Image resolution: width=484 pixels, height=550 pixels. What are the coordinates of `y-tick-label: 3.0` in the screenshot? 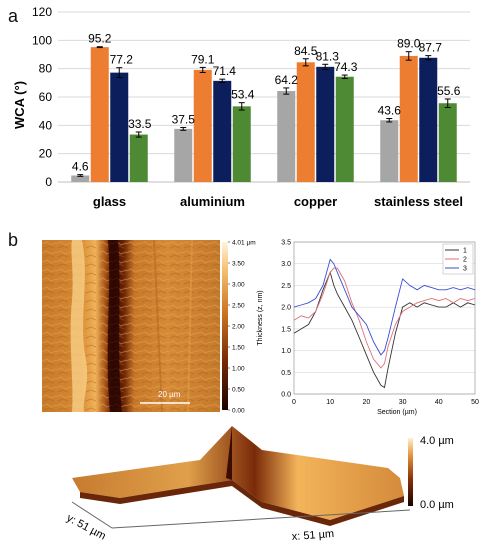 It's located at (286, 264).